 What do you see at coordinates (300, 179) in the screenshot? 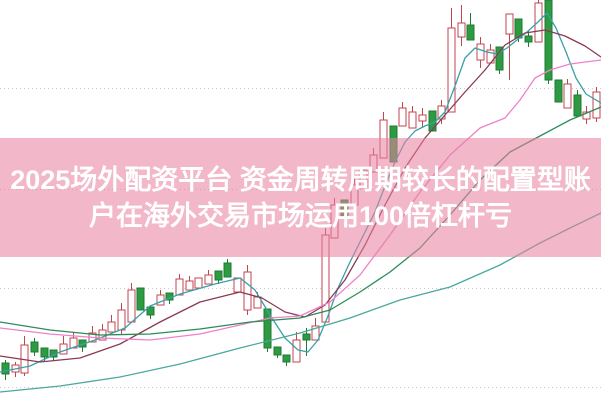
I see `headline-line1: 2025场外配资平台 资金周转周期较长的配置型账` at bounding box center [300, 179].